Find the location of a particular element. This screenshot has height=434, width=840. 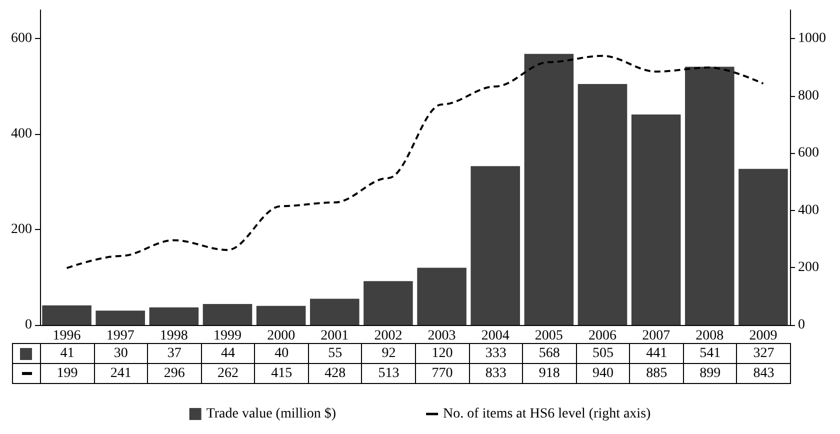

x-tick-label: 2007 is located at coordinates (656, 336).